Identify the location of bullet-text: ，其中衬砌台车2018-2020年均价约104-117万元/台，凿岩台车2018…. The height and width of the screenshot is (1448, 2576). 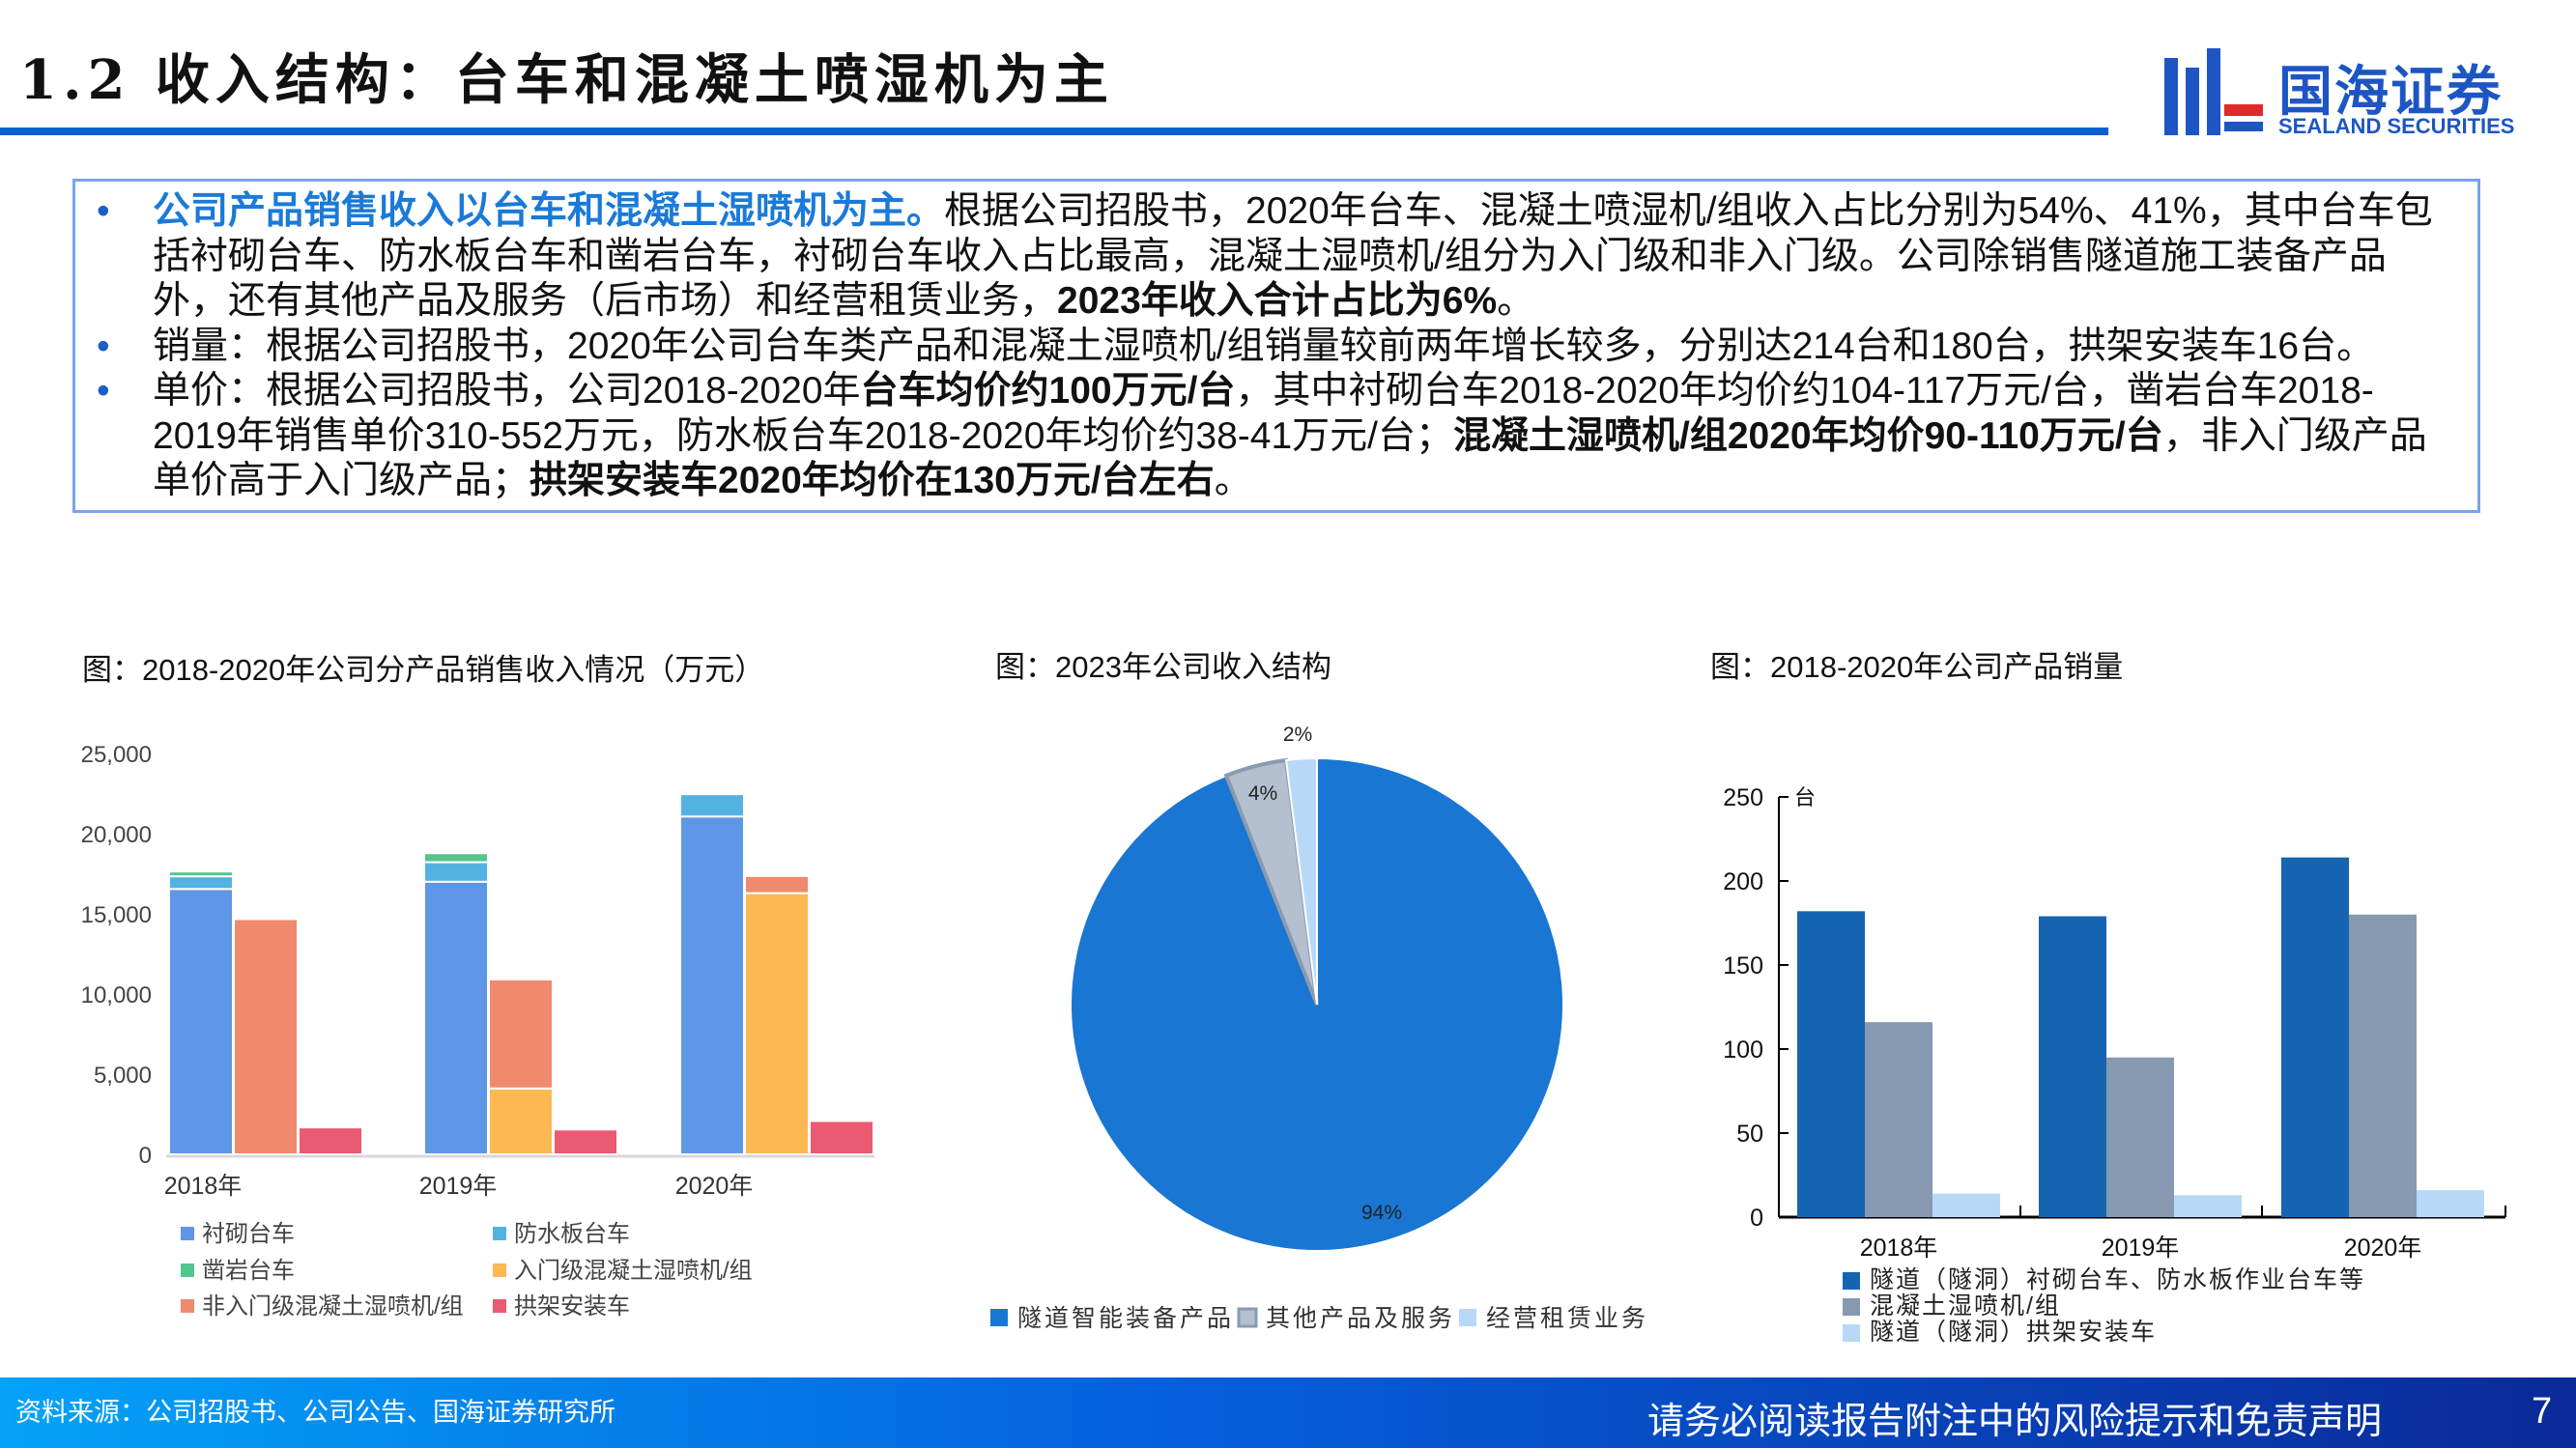
(1263, 413).